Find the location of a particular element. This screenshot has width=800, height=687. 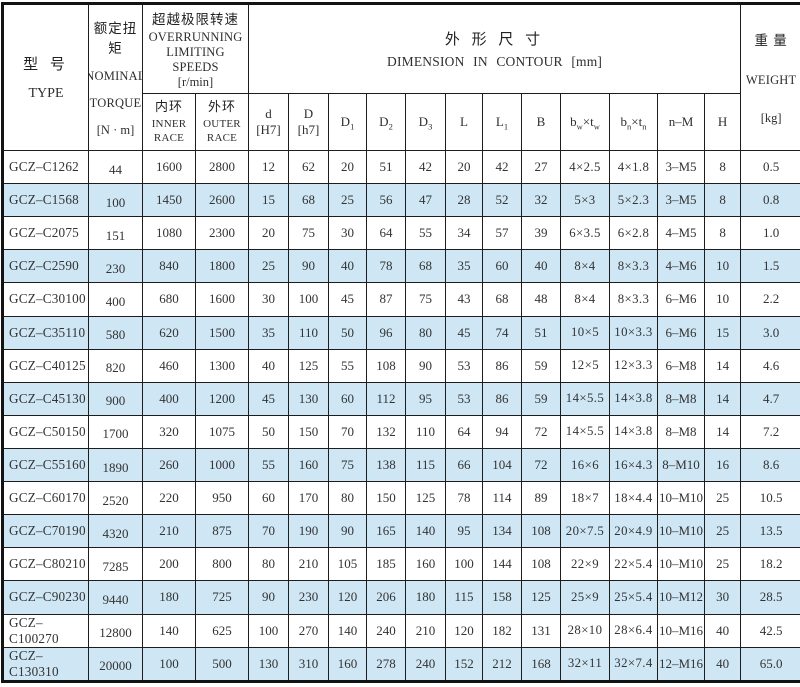

cell-bn-tn: 8×3.3 is located at coordinates (633, 299).